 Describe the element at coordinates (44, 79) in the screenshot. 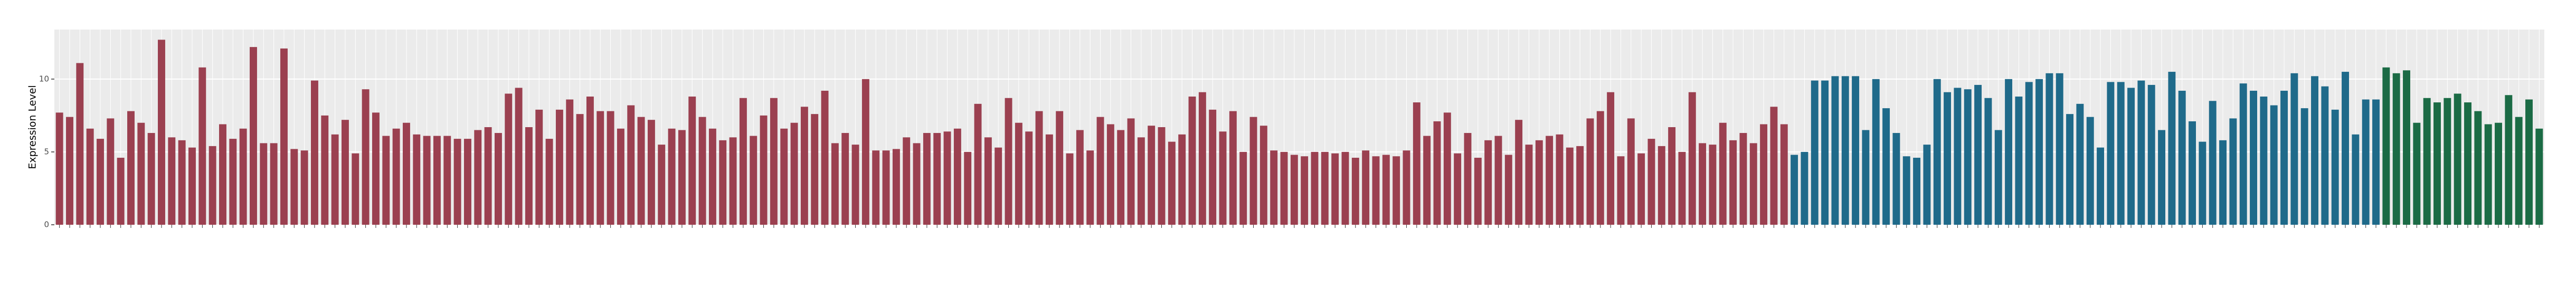

I see `y-tick-label: 10` at that location.